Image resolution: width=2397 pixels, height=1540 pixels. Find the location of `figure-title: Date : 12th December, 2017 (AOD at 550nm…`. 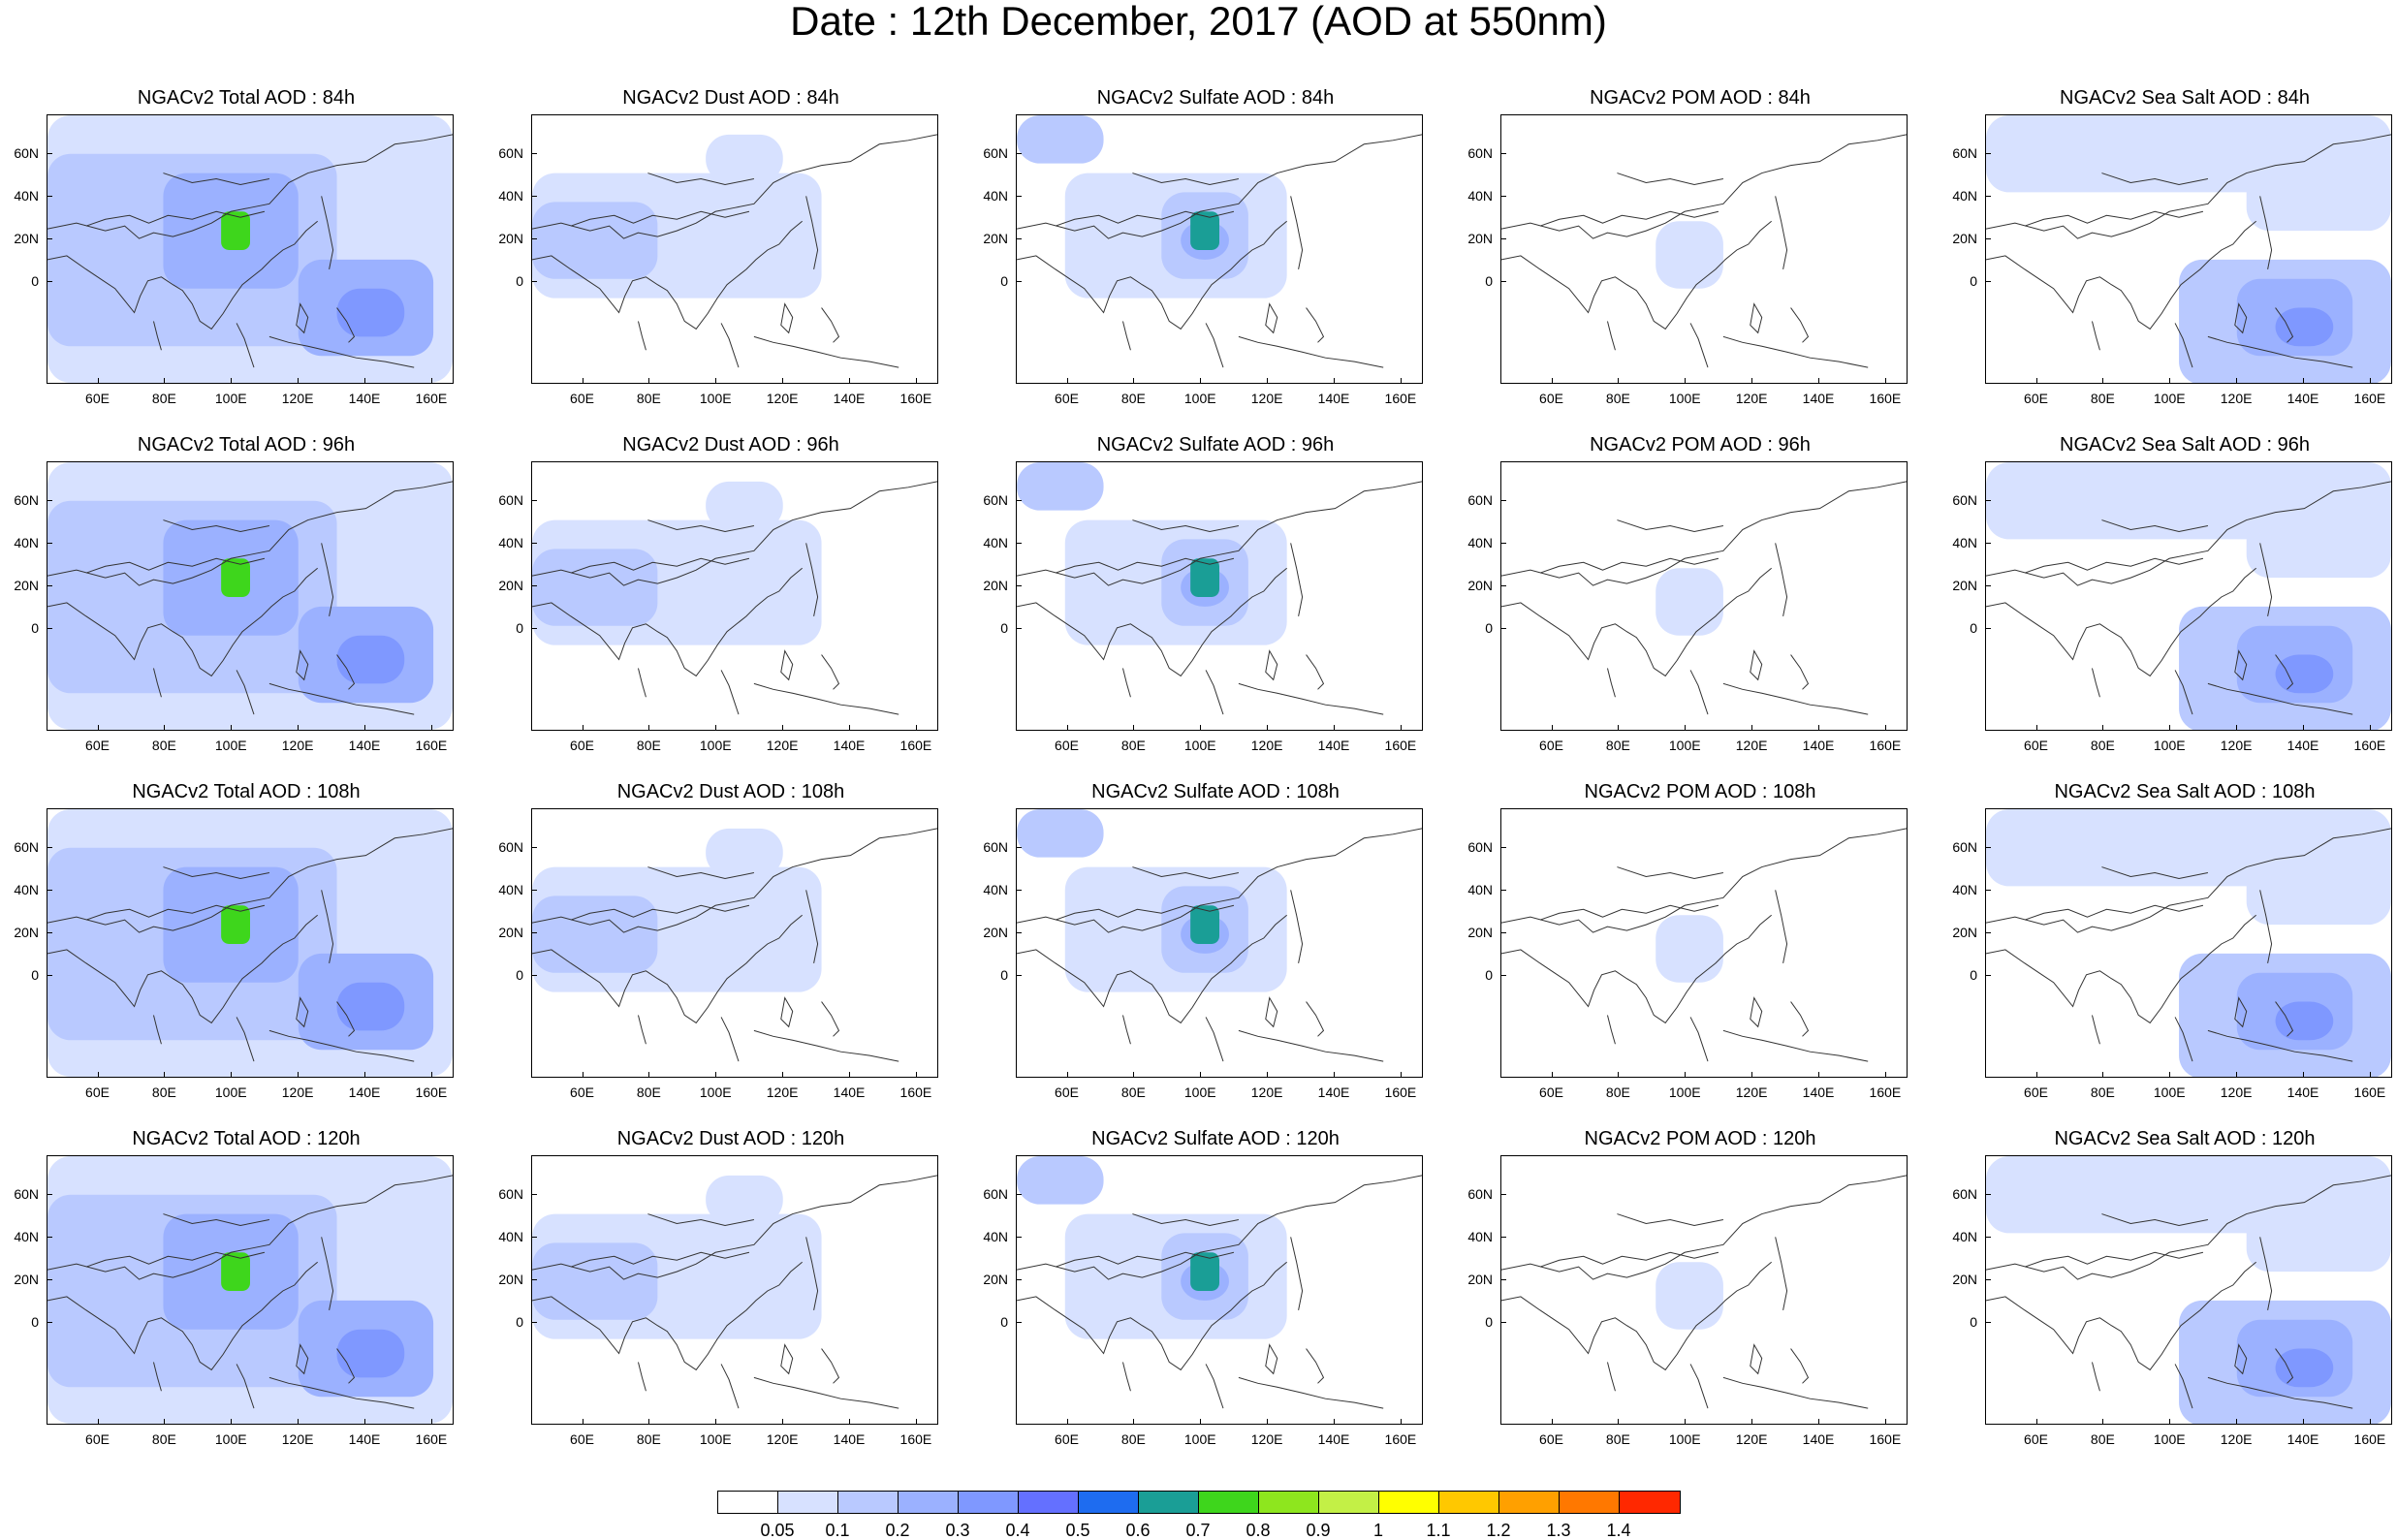

figure-title: Date : 12th December, 2017 (AOD at 550nm… is located at coordinates (1198, 22).